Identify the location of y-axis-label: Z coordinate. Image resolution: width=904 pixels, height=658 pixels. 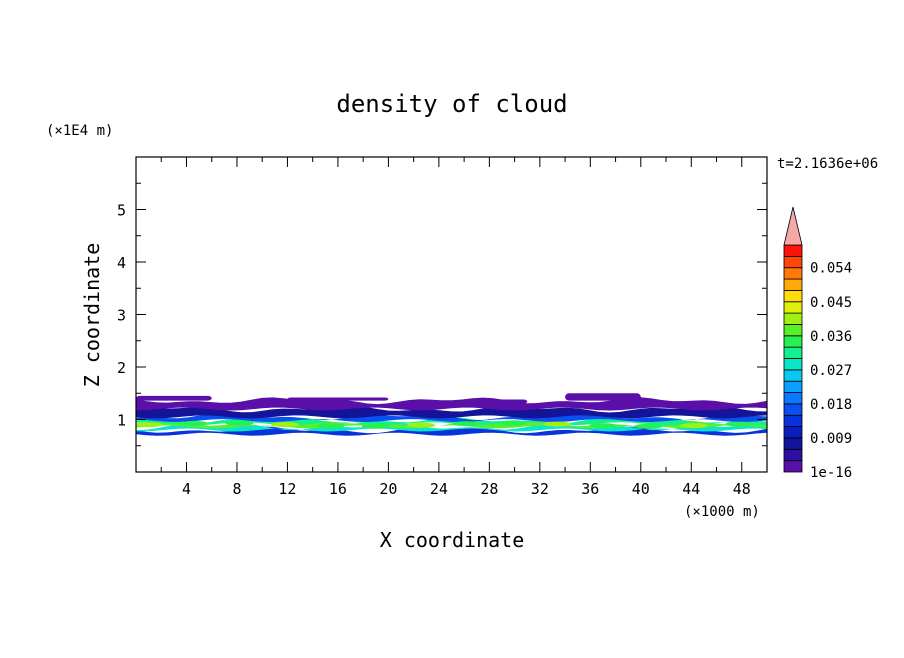
(92, 315).